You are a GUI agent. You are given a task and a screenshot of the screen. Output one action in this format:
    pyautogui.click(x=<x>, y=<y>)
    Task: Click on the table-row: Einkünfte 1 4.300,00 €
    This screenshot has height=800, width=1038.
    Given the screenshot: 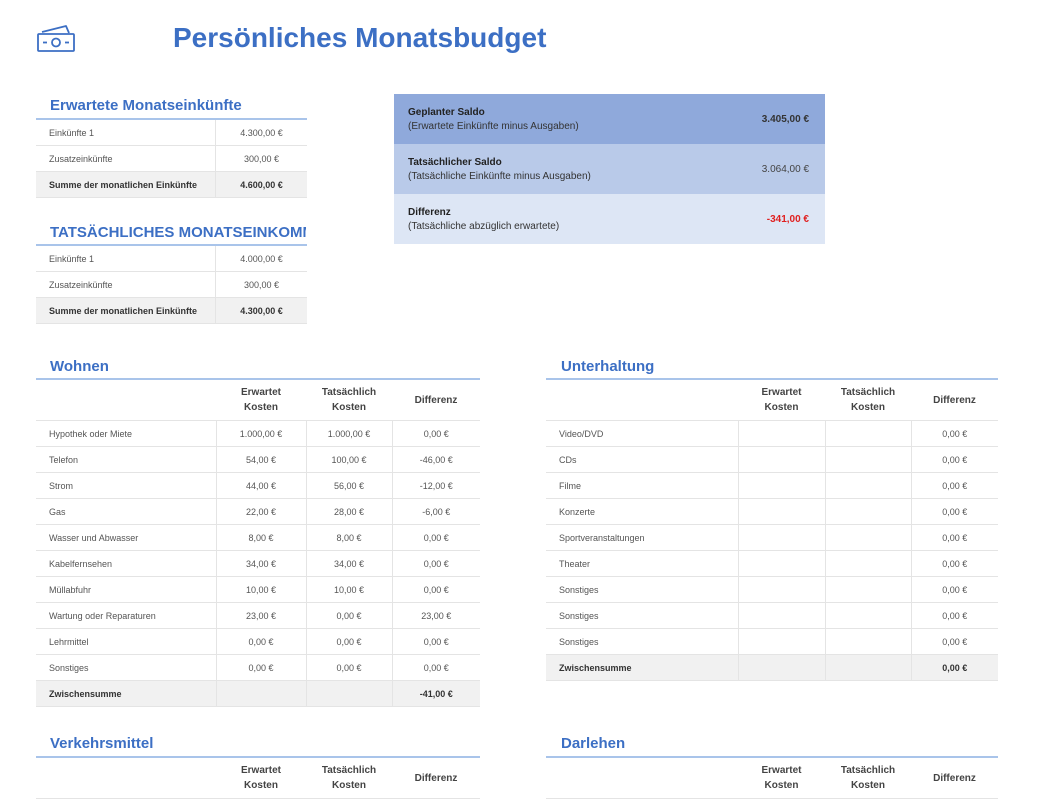 What is the action you would take?
    pyautogui.click(x=171, y=133)
    